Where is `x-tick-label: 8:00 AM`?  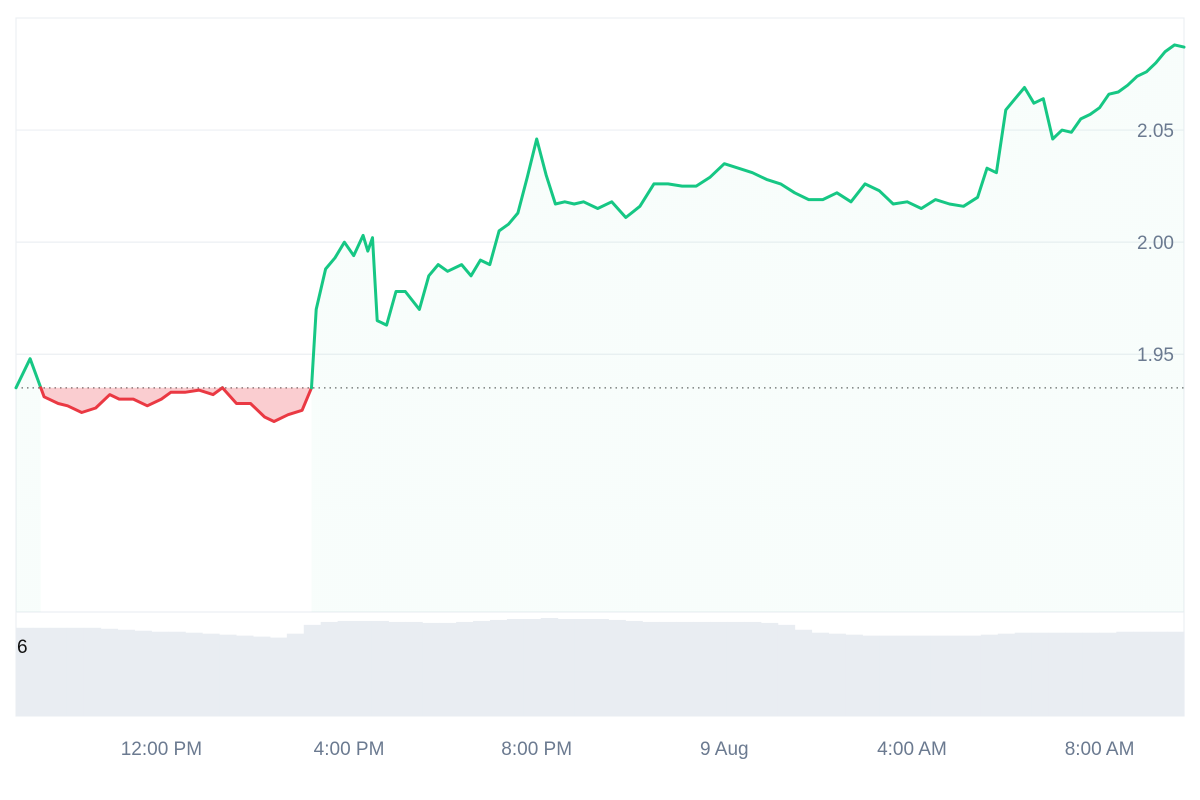 x-tick-label: 8:00 AM is located at coordinates (1100, 749).